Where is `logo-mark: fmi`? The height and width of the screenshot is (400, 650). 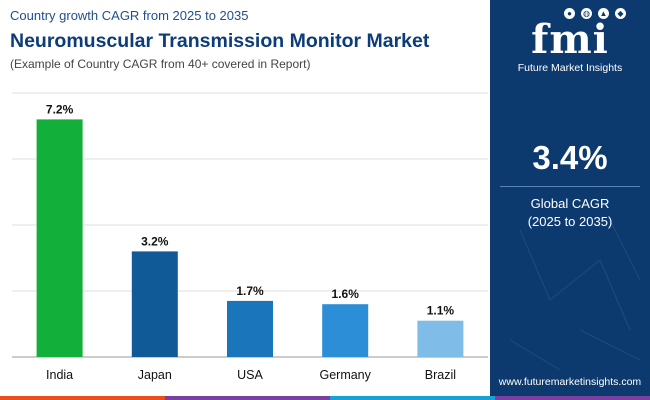
logo-mark: fmi is located at coordinates (570, 39).